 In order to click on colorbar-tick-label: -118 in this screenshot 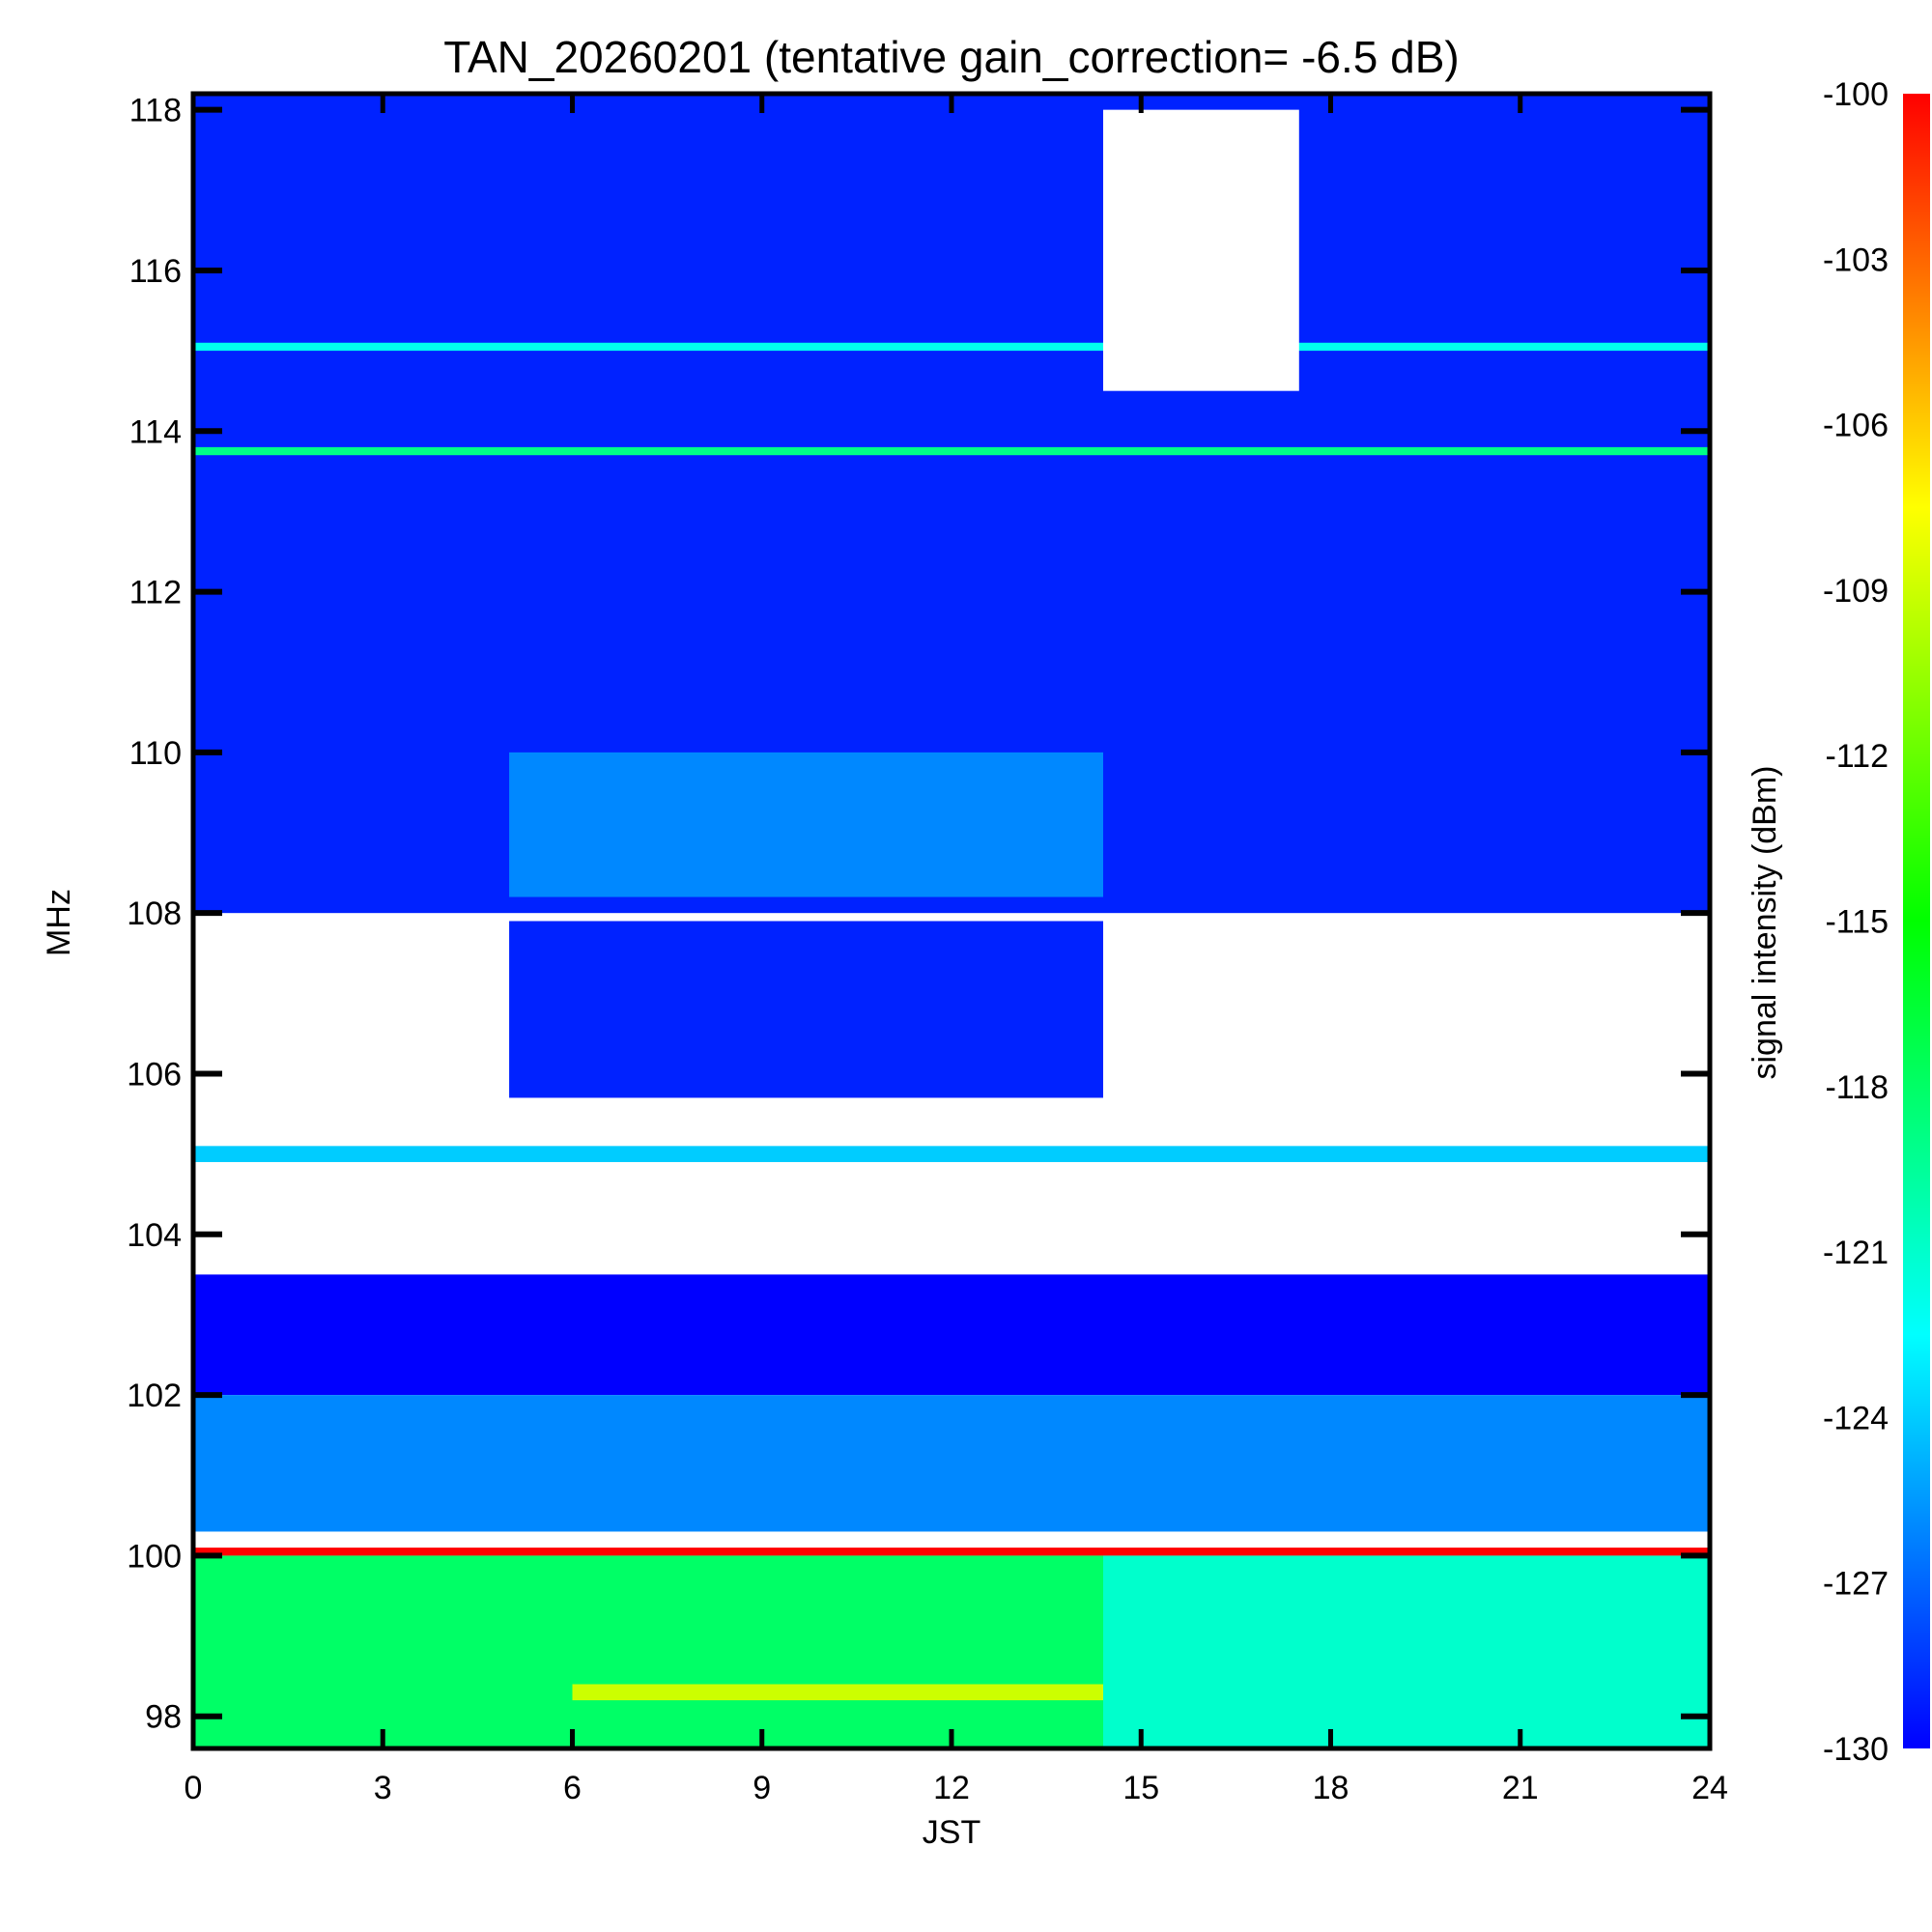, I will do `click(1857, 1087)`.